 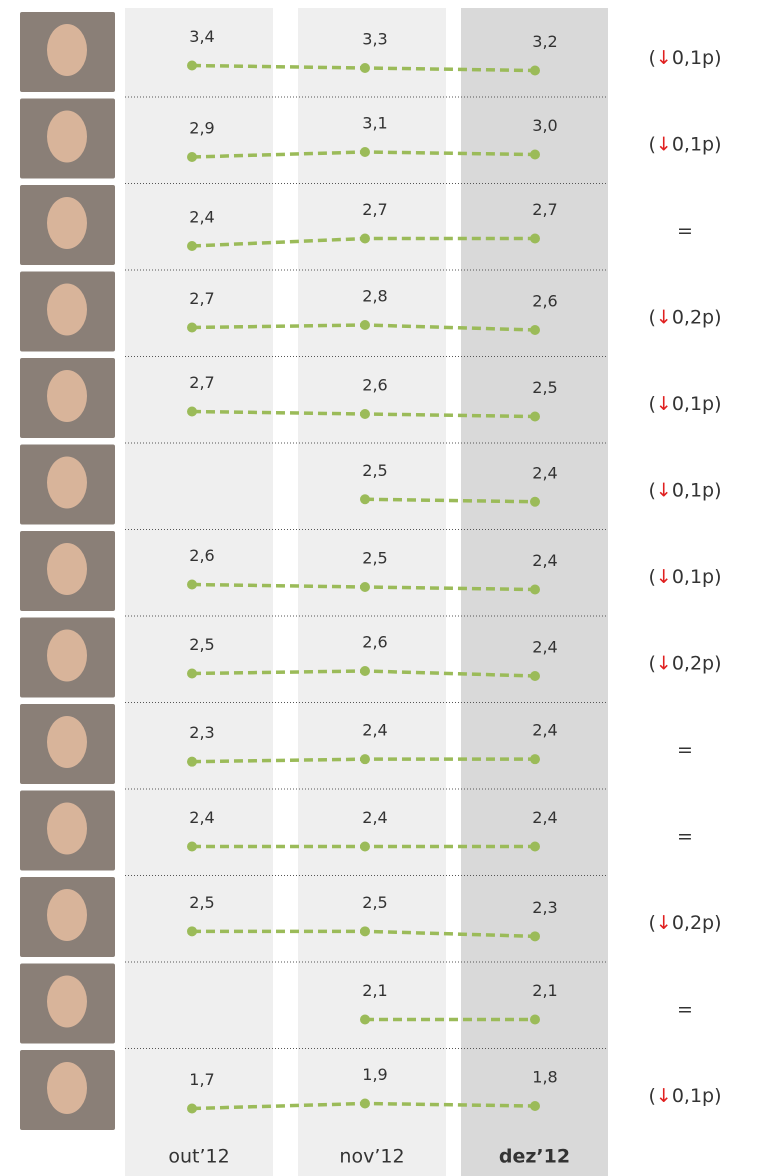 I want to click on value-label: 3,0, so click(x=544, y=125).